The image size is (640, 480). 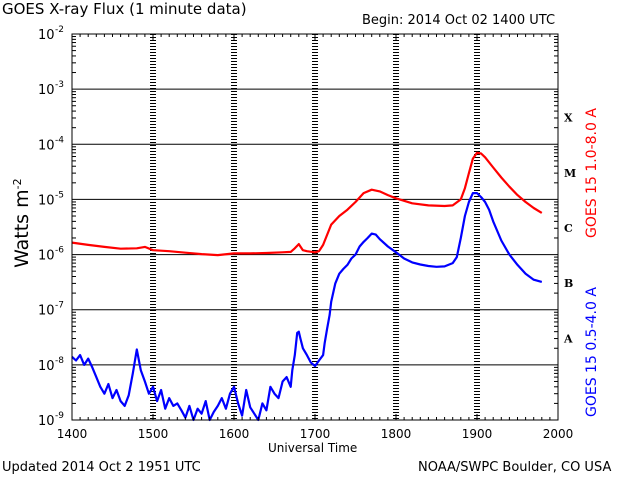 What do you see at coordinates (568, 228) in the screenshot?
I see `flare-class-label: C` at bounding box center [568, 228].